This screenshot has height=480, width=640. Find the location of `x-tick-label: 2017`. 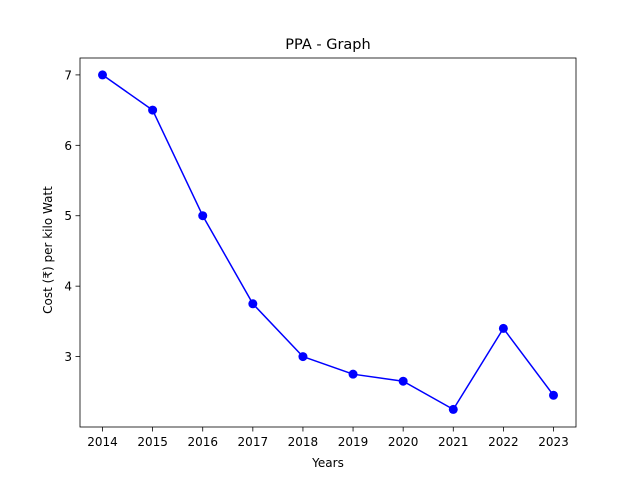

x-tick-label: 2017 is located at coordinates (253, 442).